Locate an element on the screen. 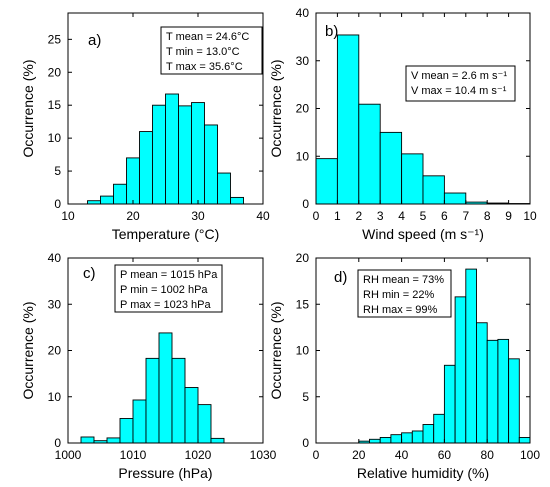 The width and height of the screenshot is (550, 487). x-tick-label: 8 is located at coordinates (487, 216).